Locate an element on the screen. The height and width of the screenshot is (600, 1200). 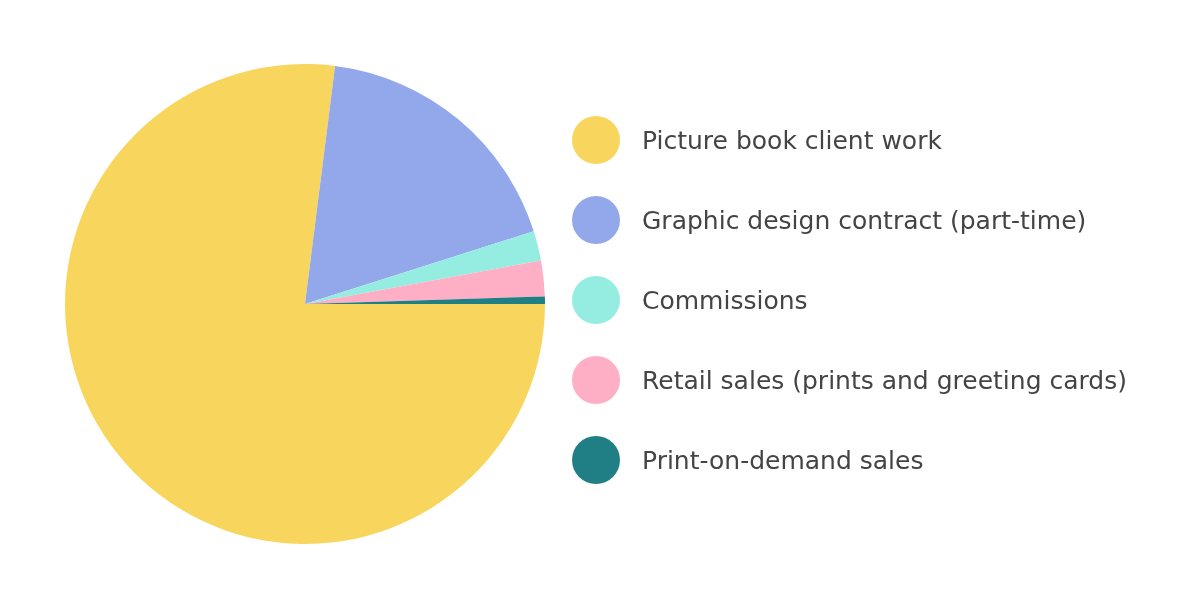
legend-label: Picture book client work is located at coordinates (792, 140).